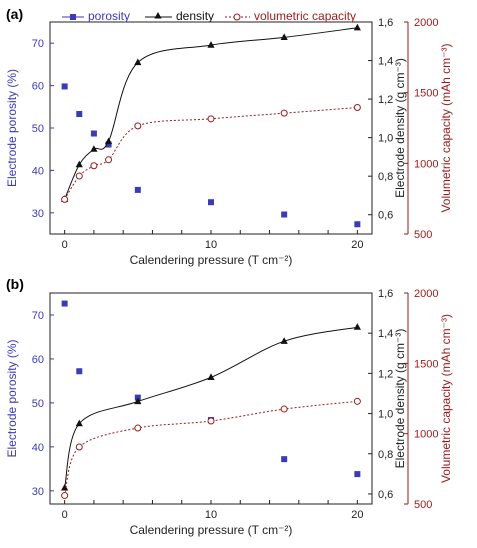 This screenshot has width=477, height=548. Describe the element at coordinates (237, 17) in the screenshot. I see `legend-capacity-marker` at that location.